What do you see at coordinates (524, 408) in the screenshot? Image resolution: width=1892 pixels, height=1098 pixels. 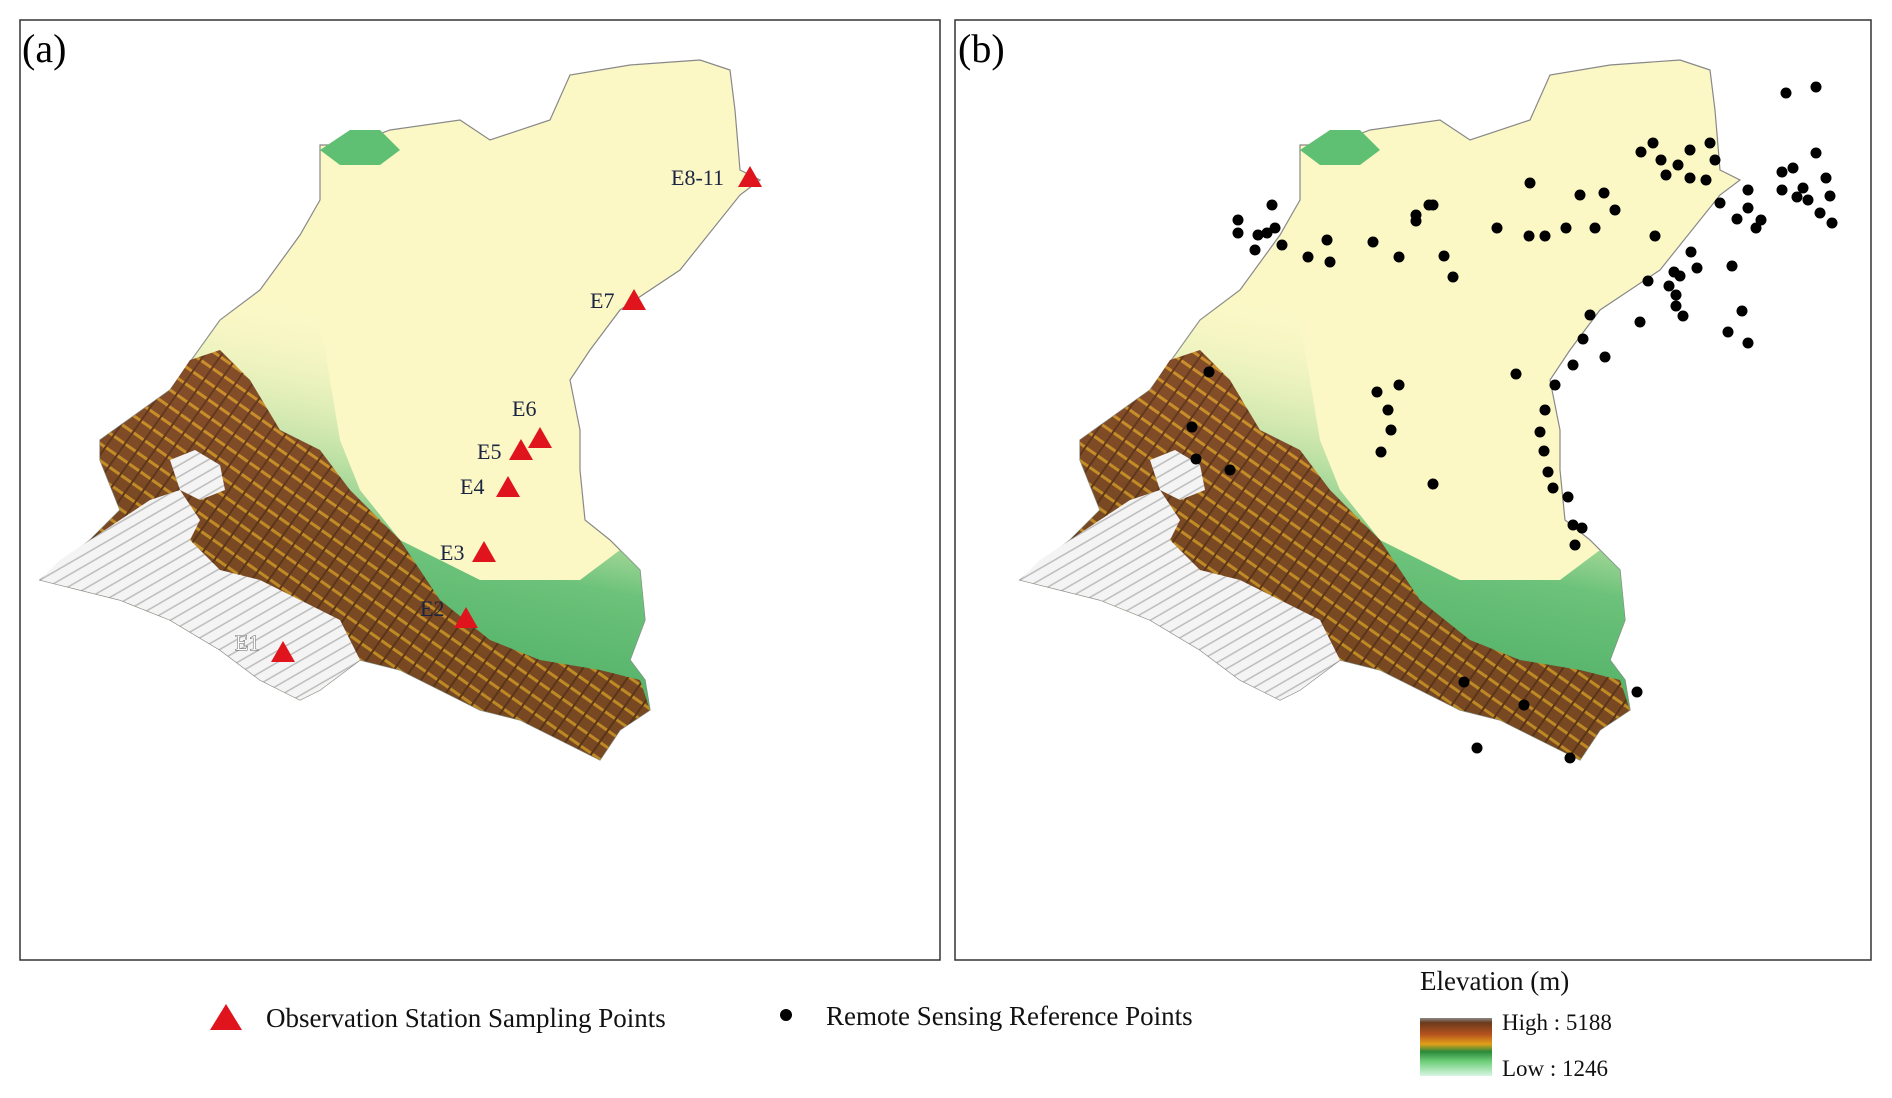 I see `station-label-e6: E6` at bounding box center [524, 408].